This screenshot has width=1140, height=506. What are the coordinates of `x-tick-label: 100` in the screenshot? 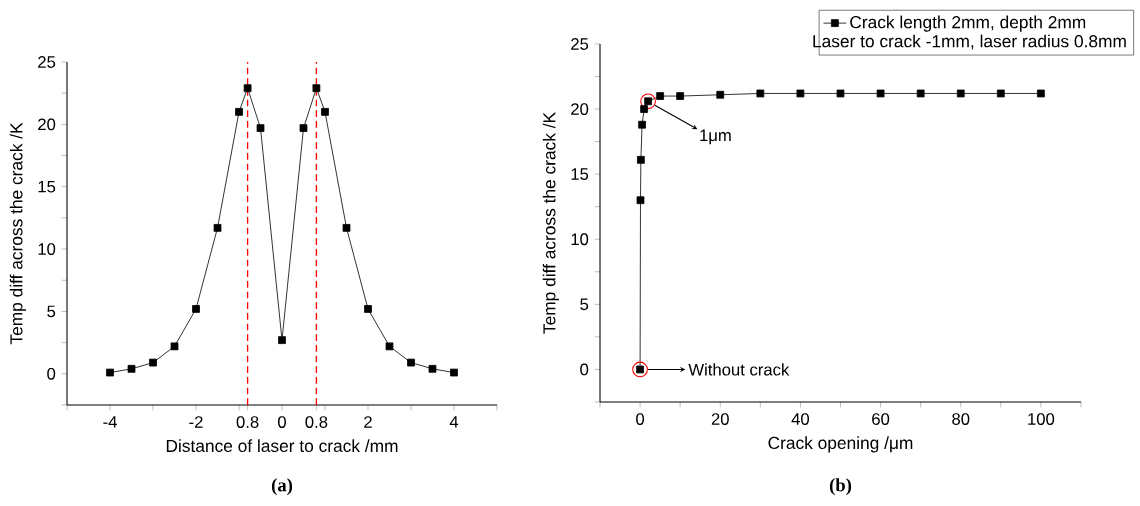 It's located at (1041, 419).